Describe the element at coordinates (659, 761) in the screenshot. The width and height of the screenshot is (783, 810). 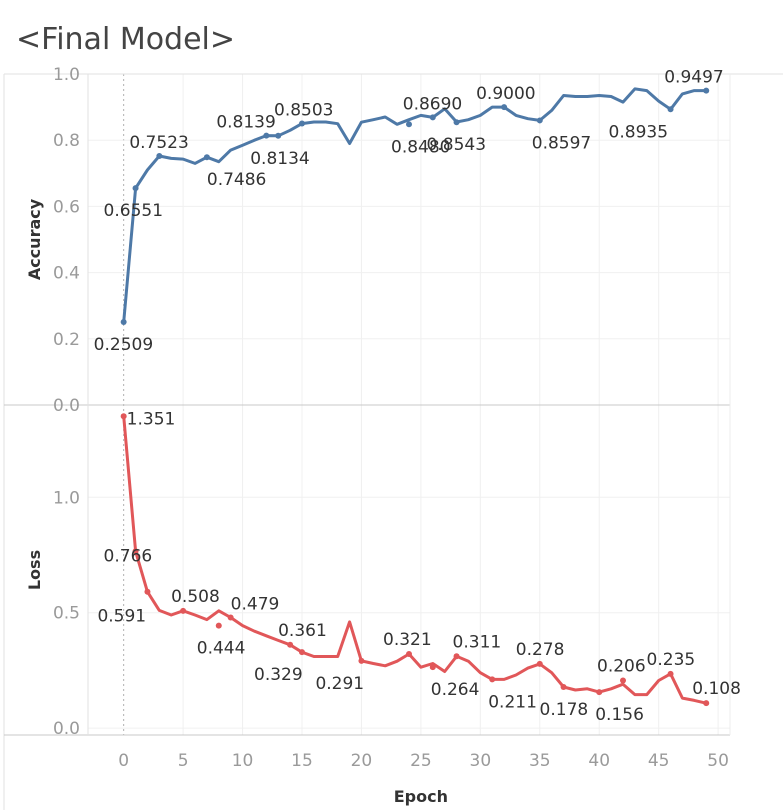
I see `x-tick-label: 45` at that location.